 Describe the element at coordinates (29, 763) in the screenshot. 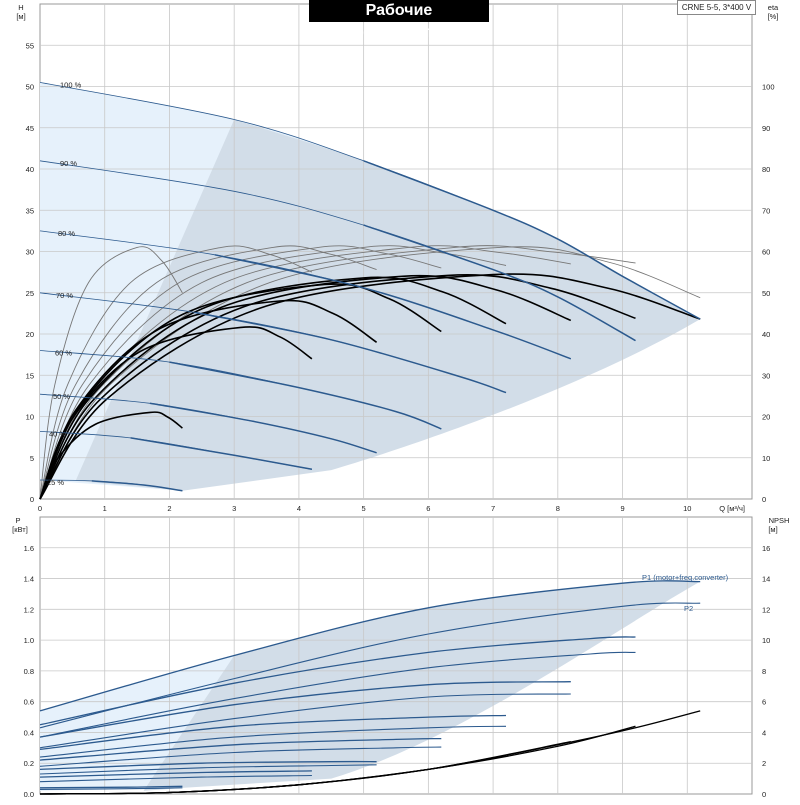

I see `y-tick-left: 0.2` at that location.